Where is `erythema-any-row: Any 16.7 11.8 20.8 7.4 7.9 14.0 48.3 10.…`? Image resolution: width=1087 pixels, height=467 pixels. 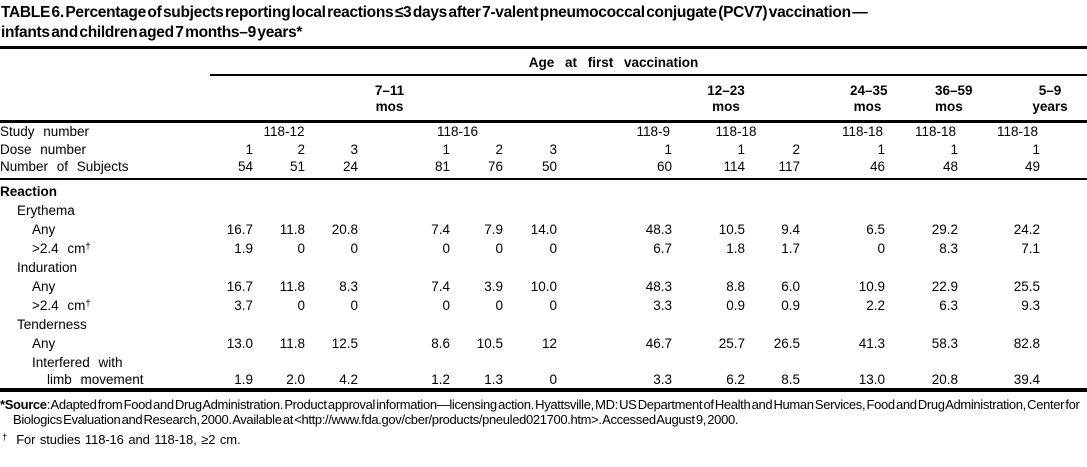
erythema-any-row: Any 16.7 11.8 20.8 7.4 7.9 14.0 48.3 10.… is located at coordinates (543, 228).